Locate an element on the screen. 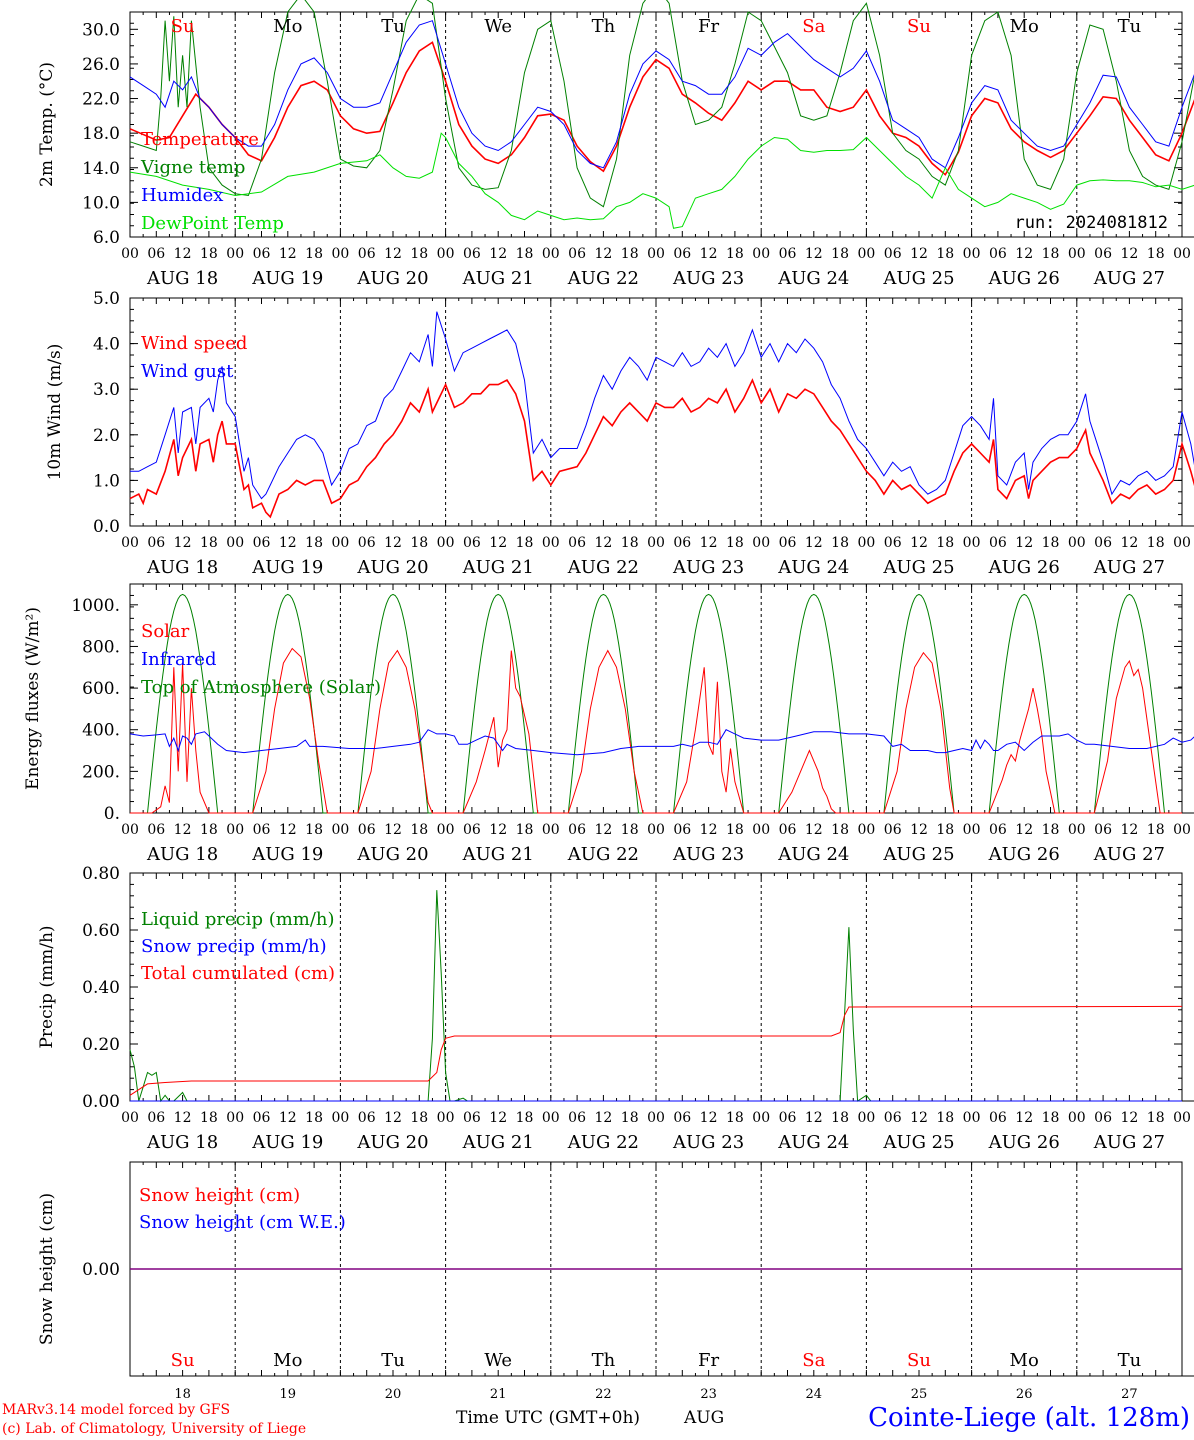 The image size is (1194, 1440). day-number-label: 26 is located at coordinates (1024, 1394).